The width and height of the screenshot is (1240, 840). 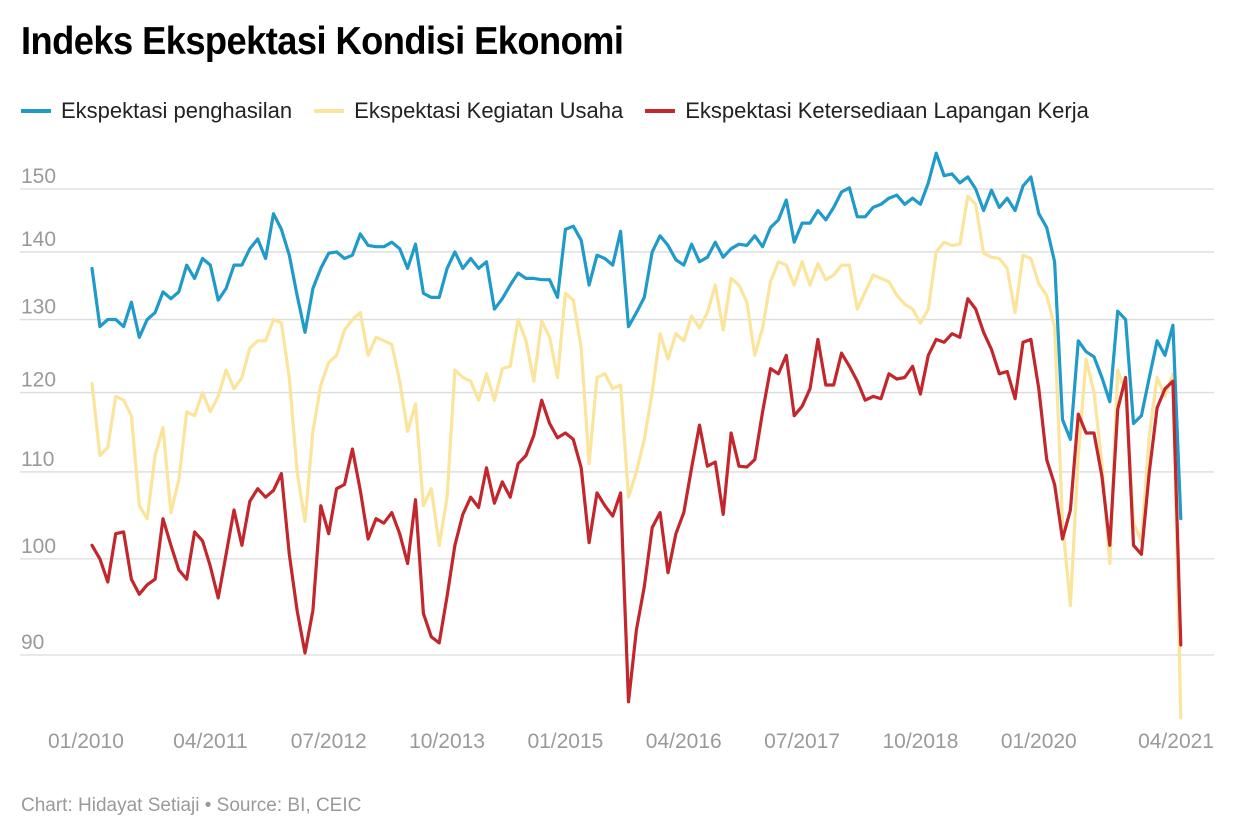 I want to click on y-tick-label: 100, so click(x=38, y=546).